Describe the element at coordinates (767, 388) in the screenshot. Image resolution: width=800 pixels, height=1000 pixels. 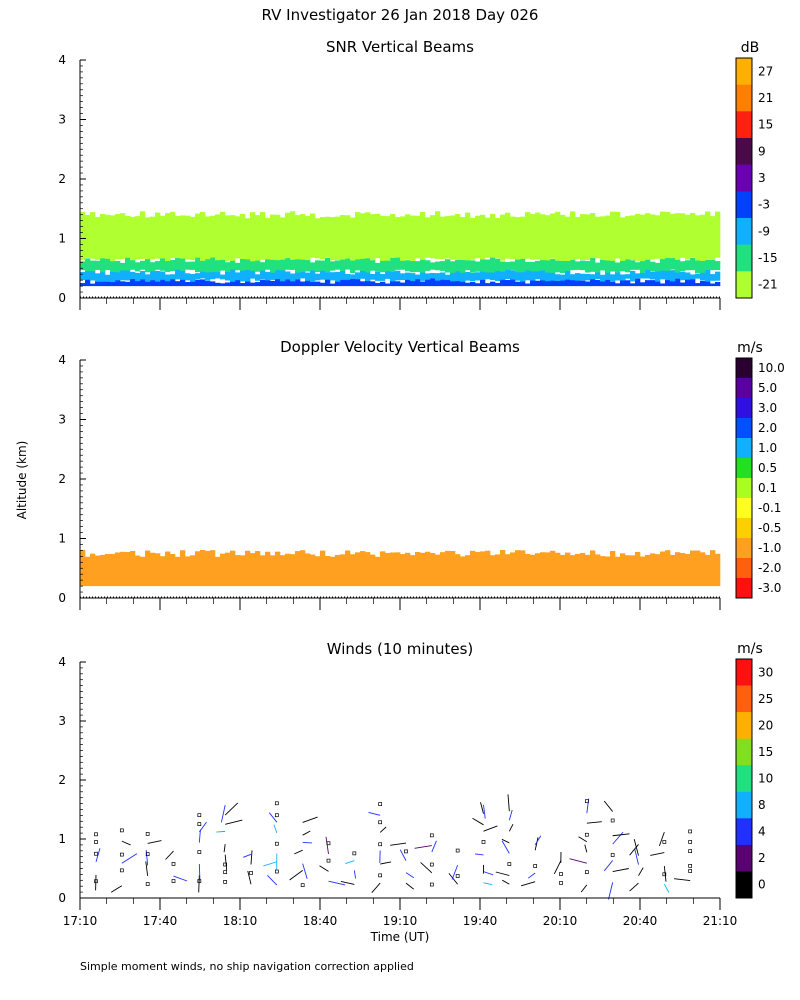
I see `colorbar-label: 5.0` at that location.